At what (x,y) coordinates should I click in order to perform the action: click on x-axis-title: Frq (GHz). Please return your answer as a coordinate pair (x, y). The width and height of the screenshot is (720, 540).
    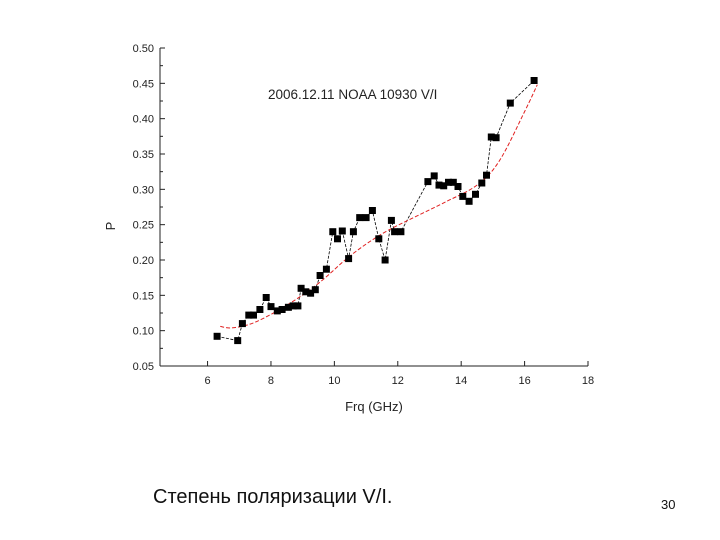
    Looking at the image, I should click on (374, 406).